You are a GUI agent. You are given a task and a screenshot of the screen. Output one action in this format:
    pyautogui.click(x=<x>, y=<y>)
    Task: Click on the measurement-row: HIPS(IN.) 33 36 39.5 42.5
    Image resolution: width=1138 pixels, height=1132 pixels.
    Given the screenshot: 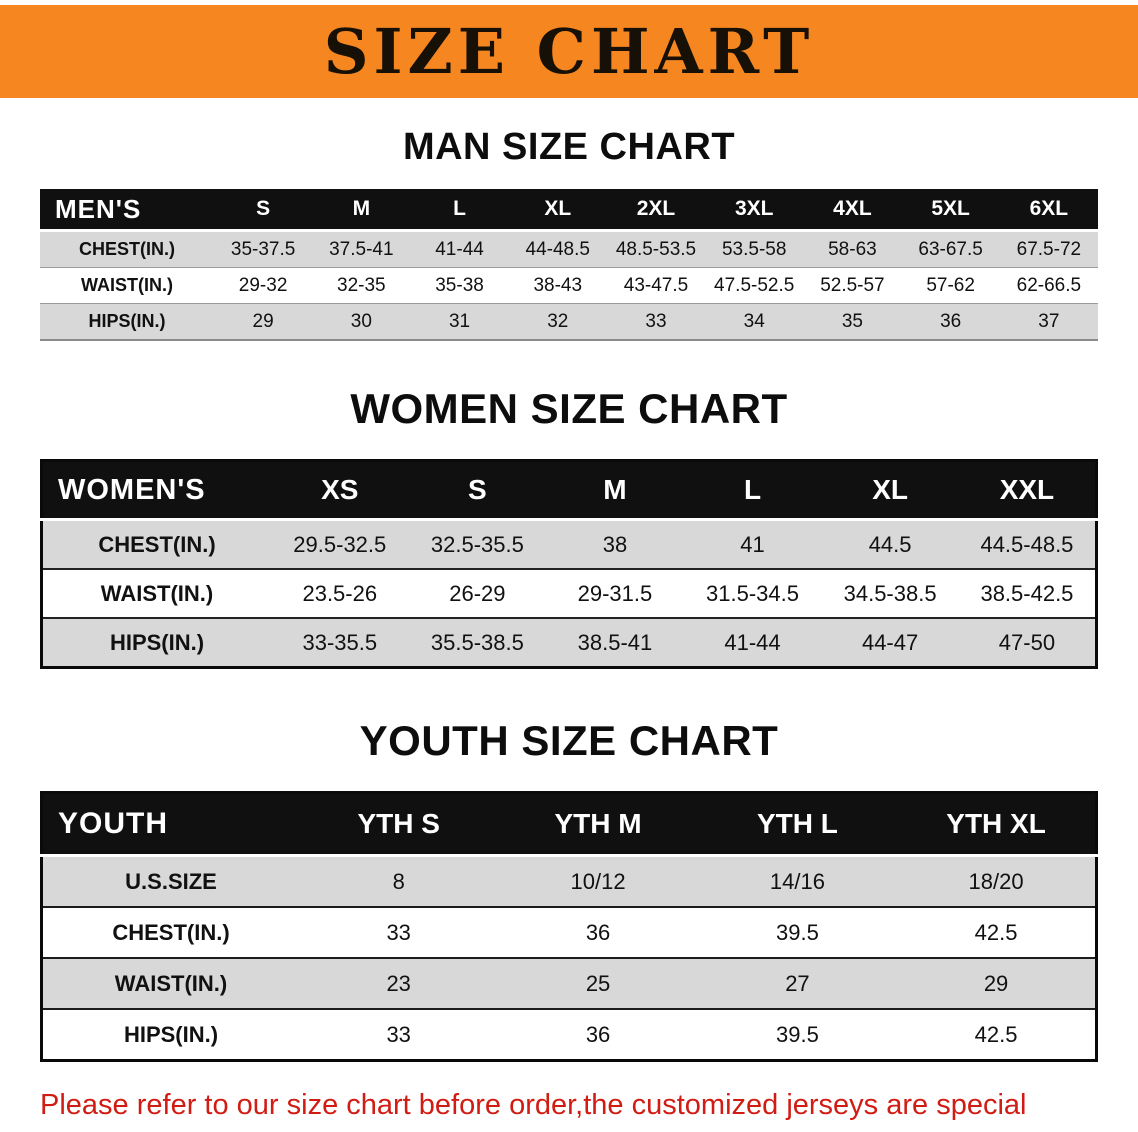 What is the action you would take?
    pyautogui.click(x=569, y=1034)
    